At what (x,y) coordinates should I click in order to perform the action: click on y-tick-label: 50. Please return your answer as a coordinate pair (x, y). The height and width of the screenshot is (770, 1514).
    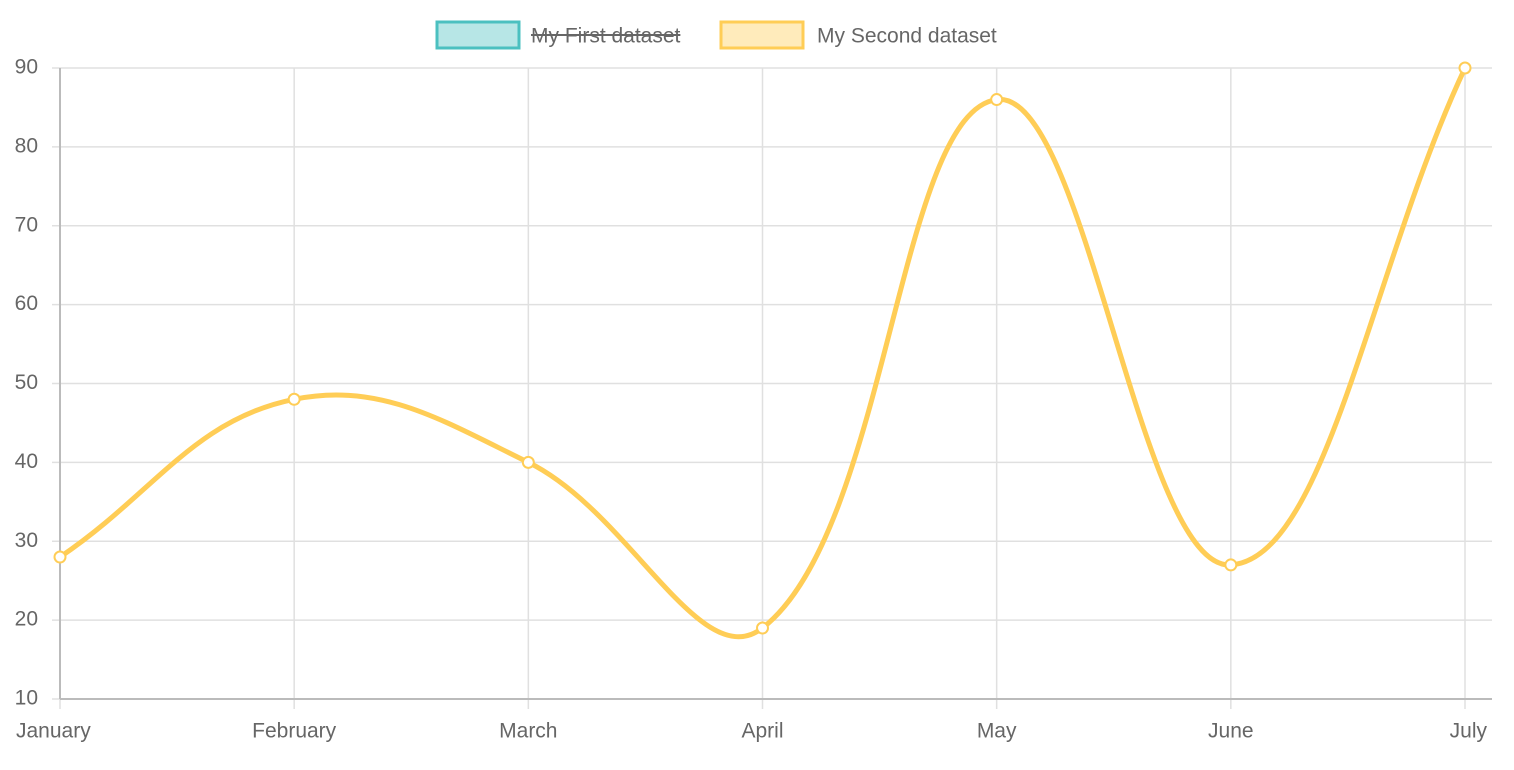
    Looking at the image, I should click on (26, 382).